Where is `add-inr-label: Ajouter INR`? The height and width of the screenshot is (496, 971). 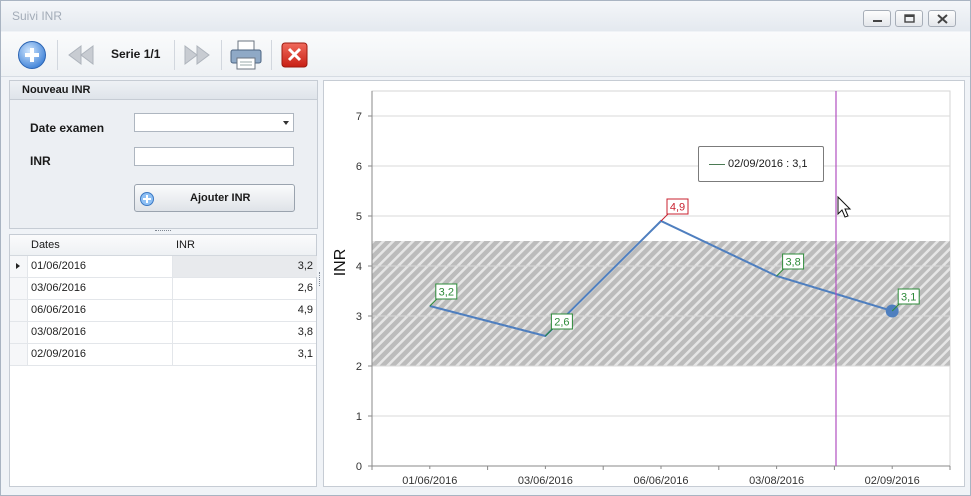 add-inr-label: Ajouter INR is located at coordinates (220, 198).